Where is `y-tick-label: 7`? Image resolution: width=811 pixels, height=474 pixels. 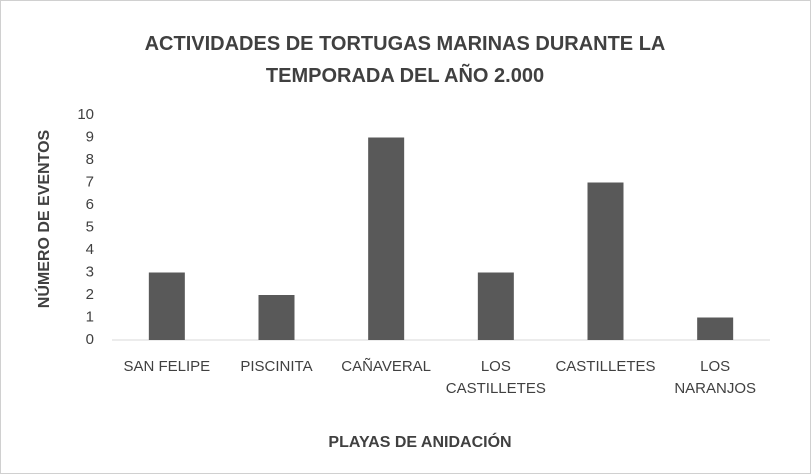
y-tick-label: 7 is located at coordinates (90, 181).